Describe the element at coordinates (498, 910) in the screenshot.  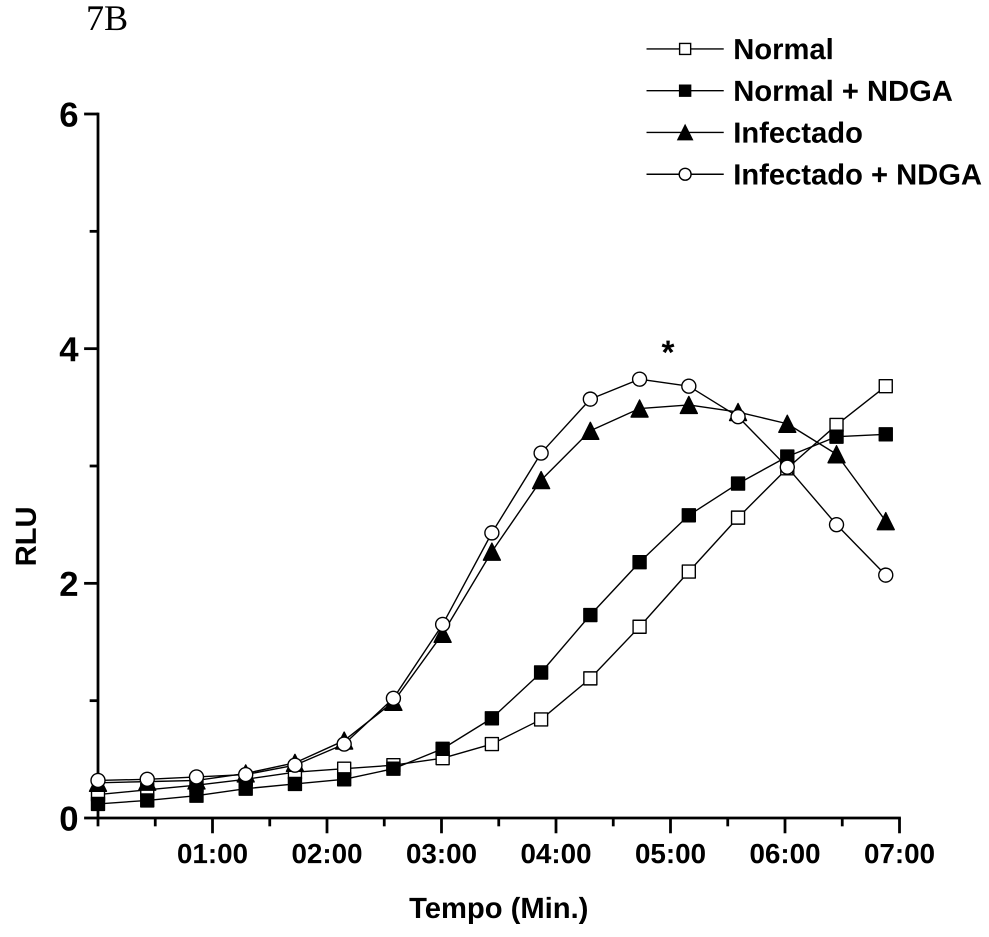
I see `x-axis-title: Tempo (Min.)` at that location.